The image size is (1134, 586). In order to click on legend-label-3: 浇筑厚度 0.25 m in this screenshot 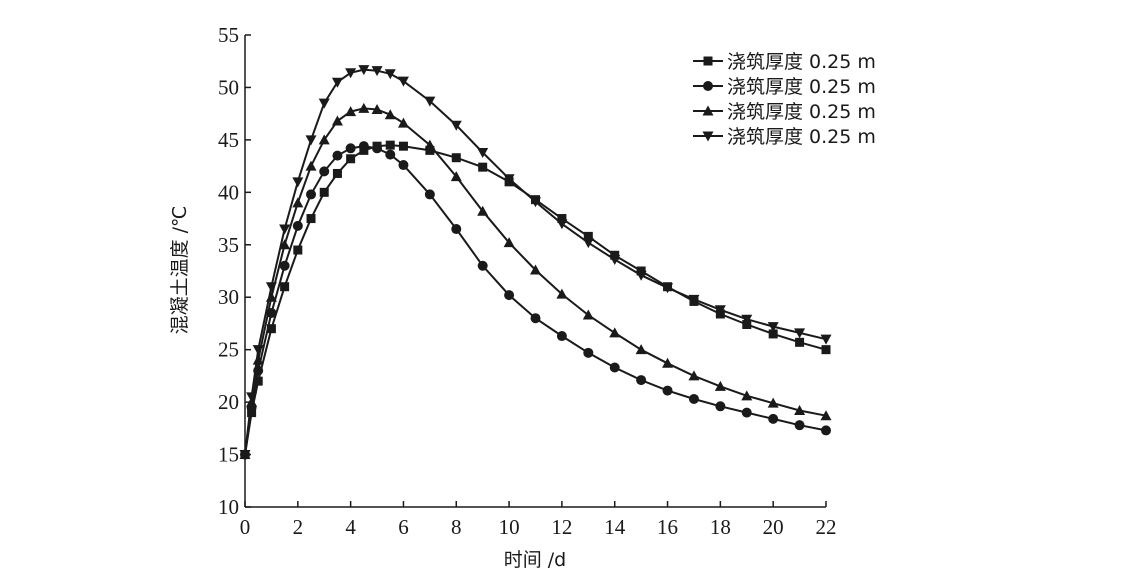, I will do `click(801, 112)`.